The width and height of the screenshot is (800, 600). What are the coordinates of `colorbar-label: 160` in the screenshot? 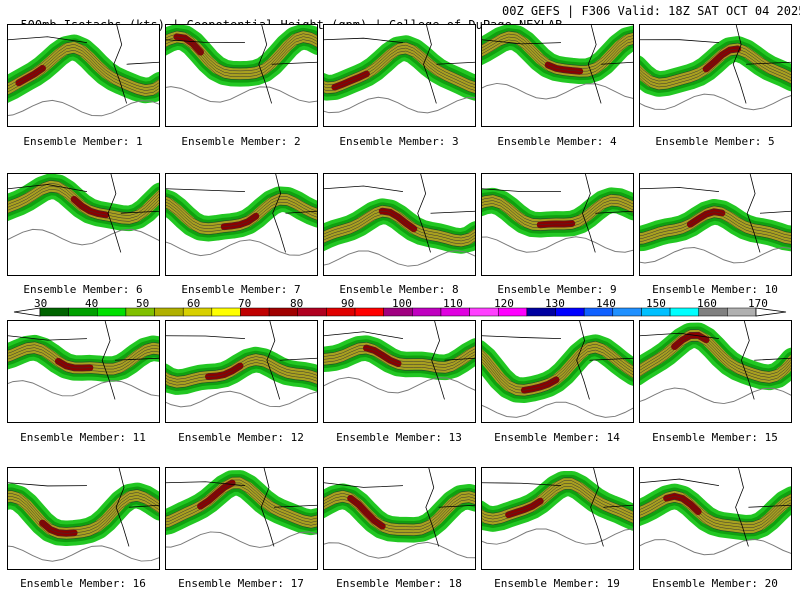 It's located at (707, 303).